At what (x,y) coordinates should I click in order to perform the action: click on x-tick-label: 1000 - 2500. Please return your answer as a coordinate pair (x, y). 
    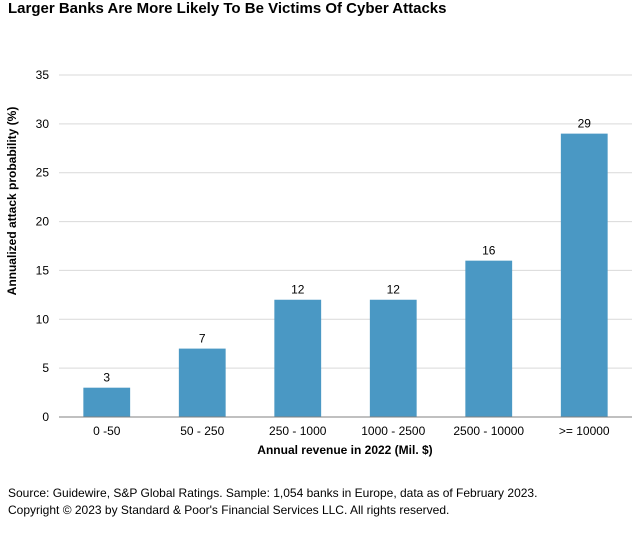
    Looking at the image, I should click on (393, 431).